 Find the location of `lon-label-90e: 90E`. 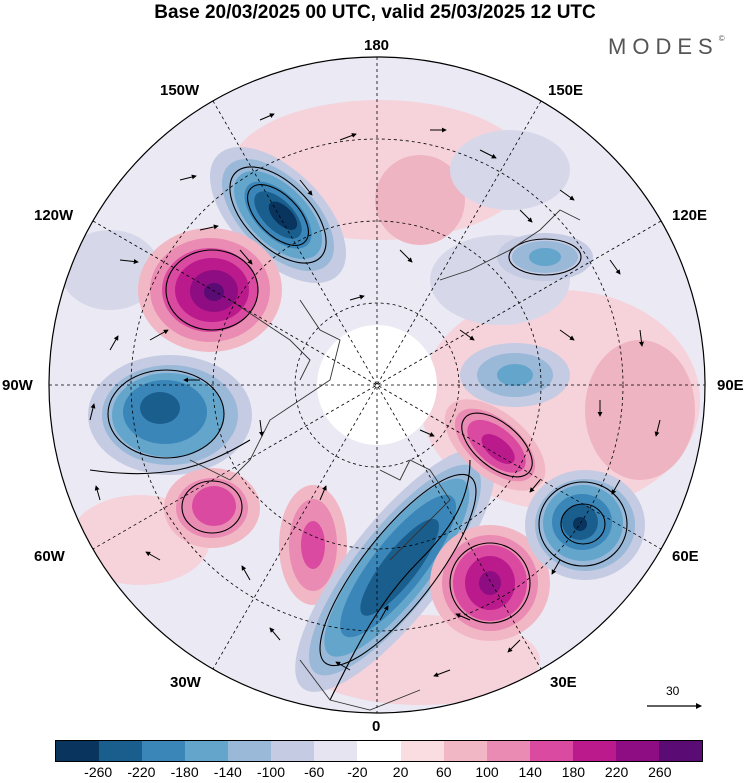

lon-label-90e: 90E is located at coordinates (730, 385).